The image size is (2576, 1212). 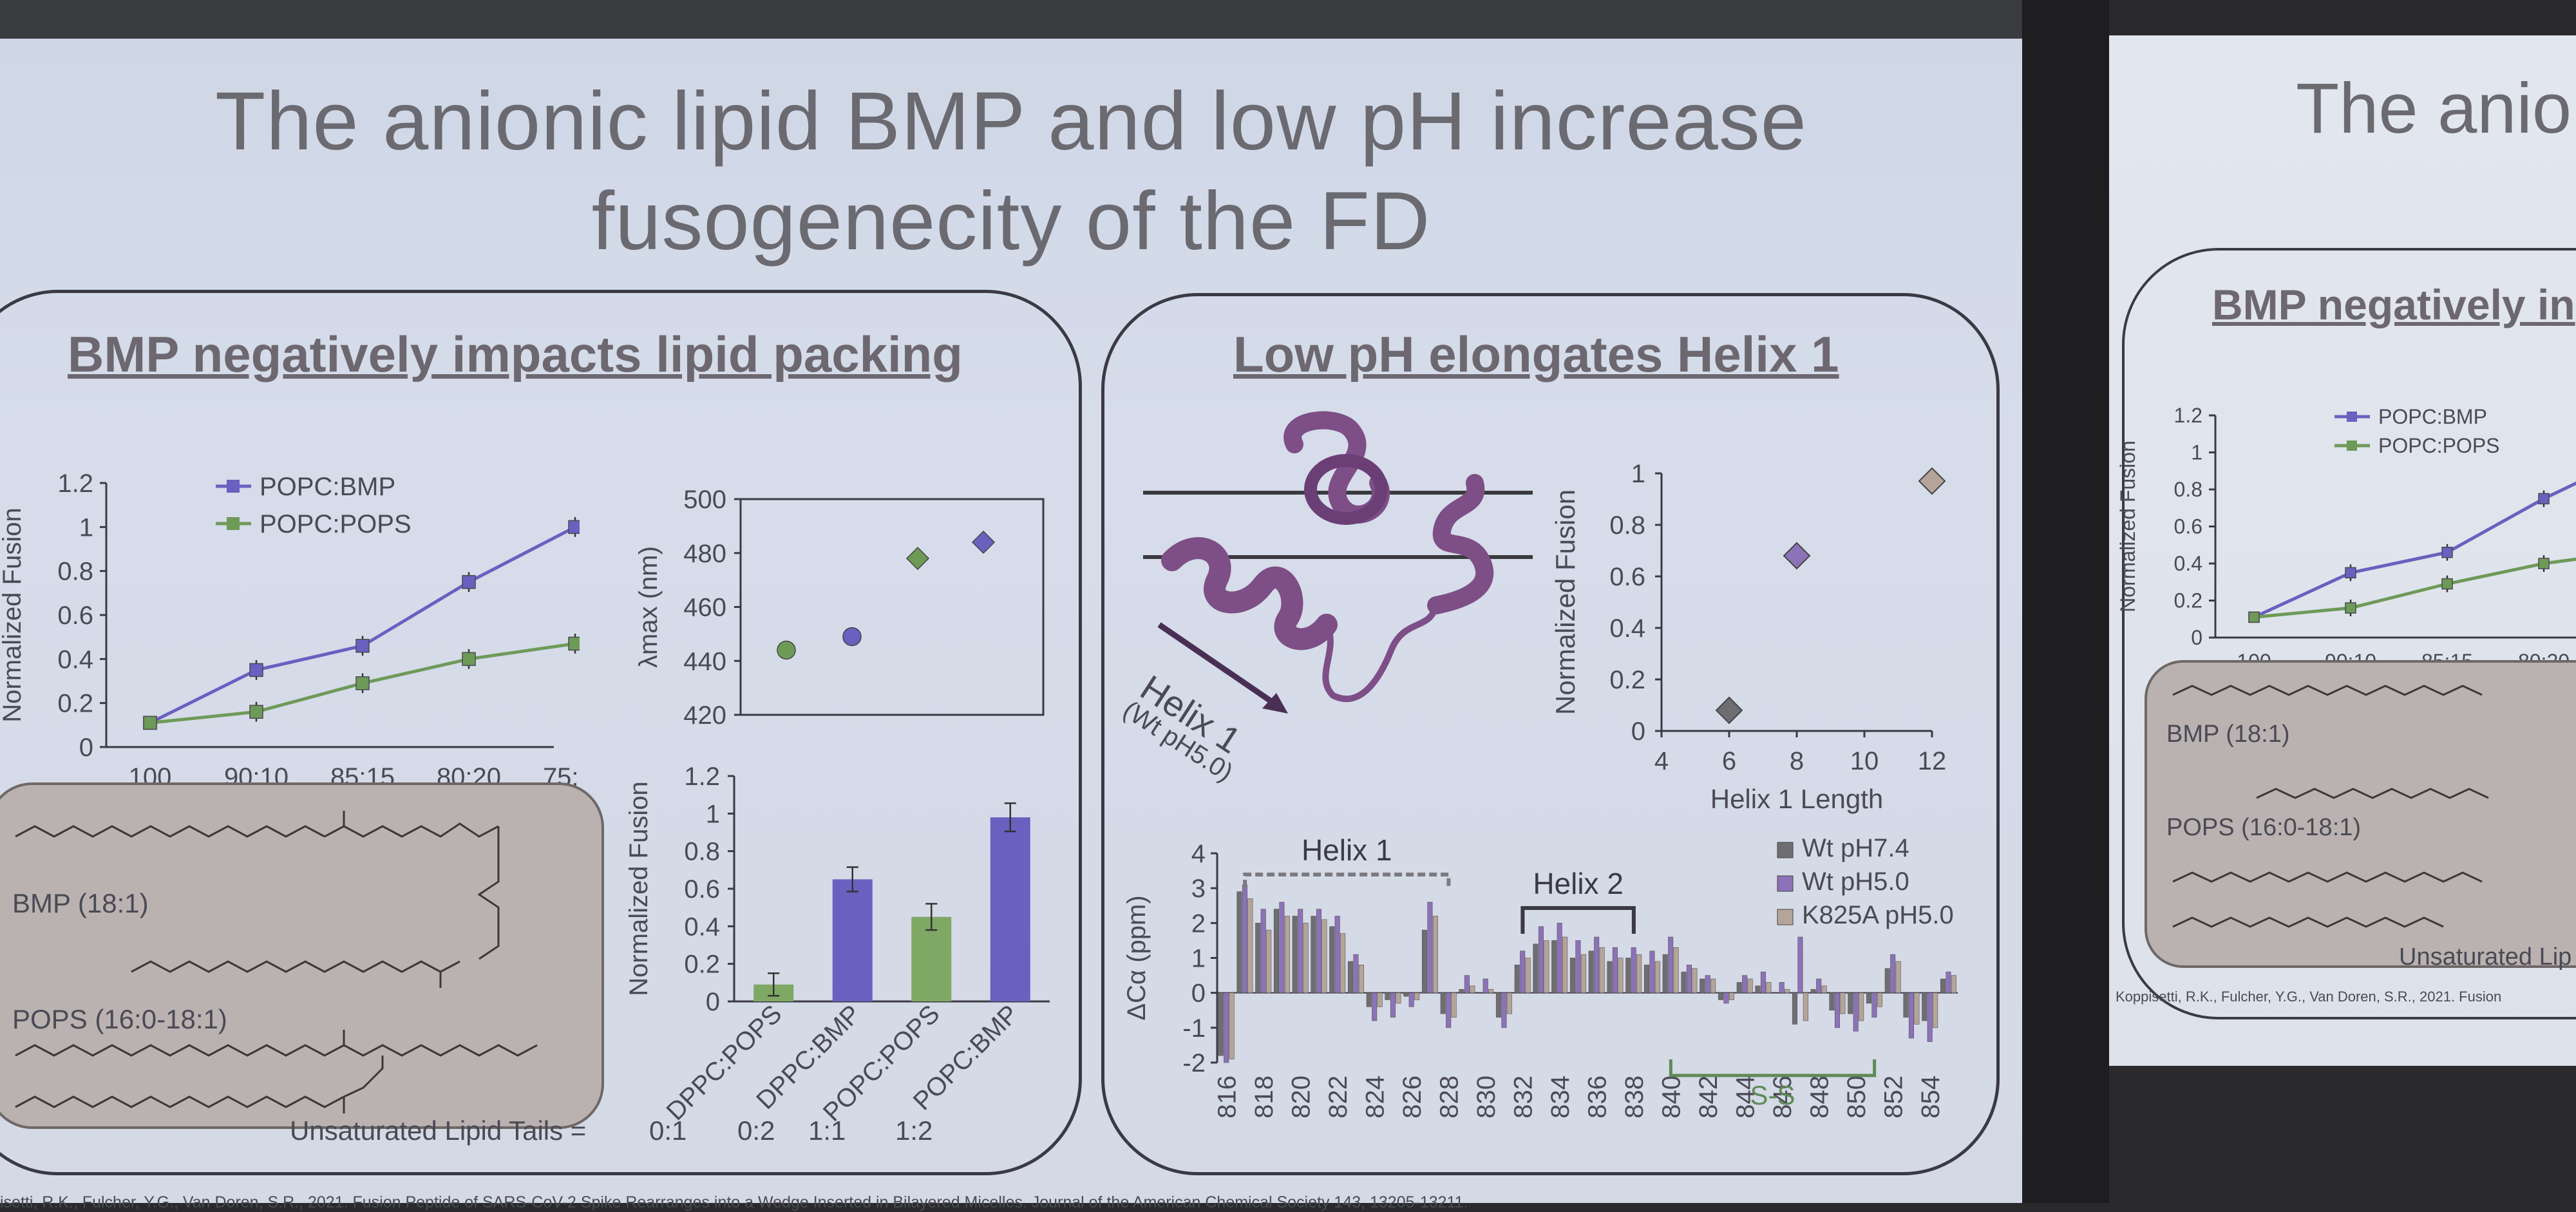 What do you see at coordinates (2264, 827) in the screenshot?
I see `adjacent-pops-label: POPS (16:0-18:1)` at bounding box center [2264, 827].